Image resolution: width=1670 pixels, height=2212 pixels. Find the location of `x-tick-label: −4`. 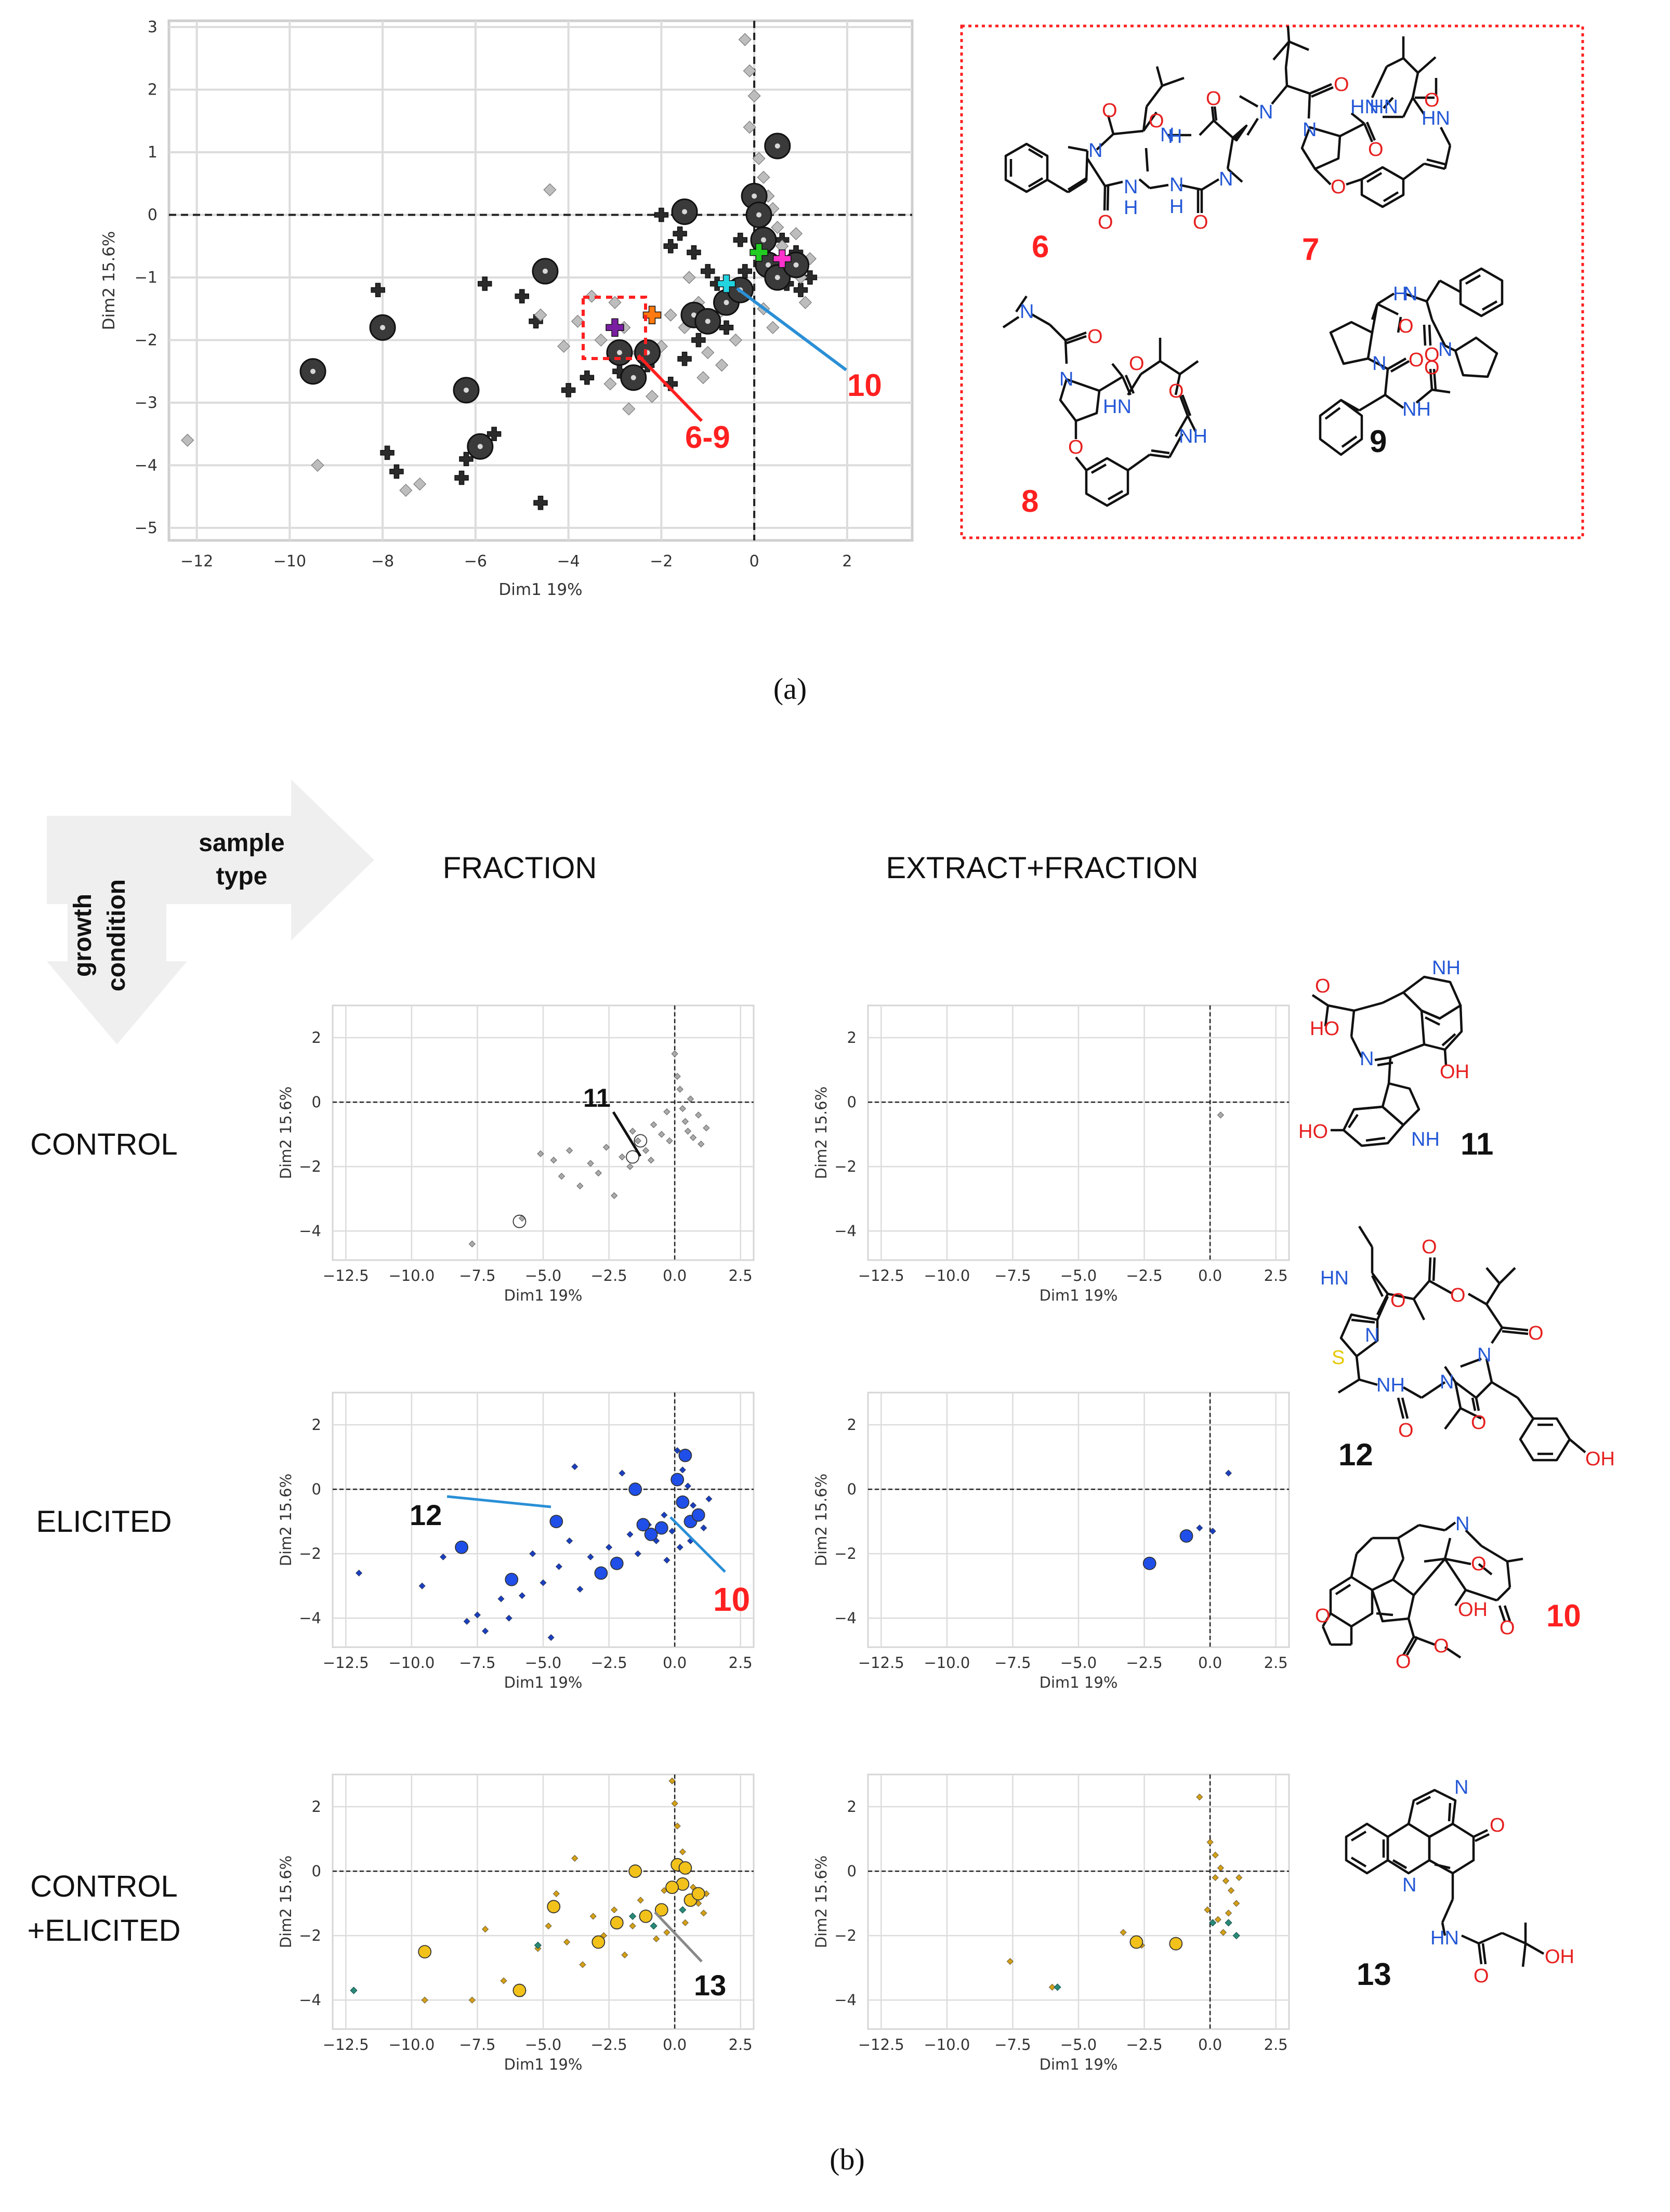

x-tick-label: −4 is located at coordinates (568, 561).